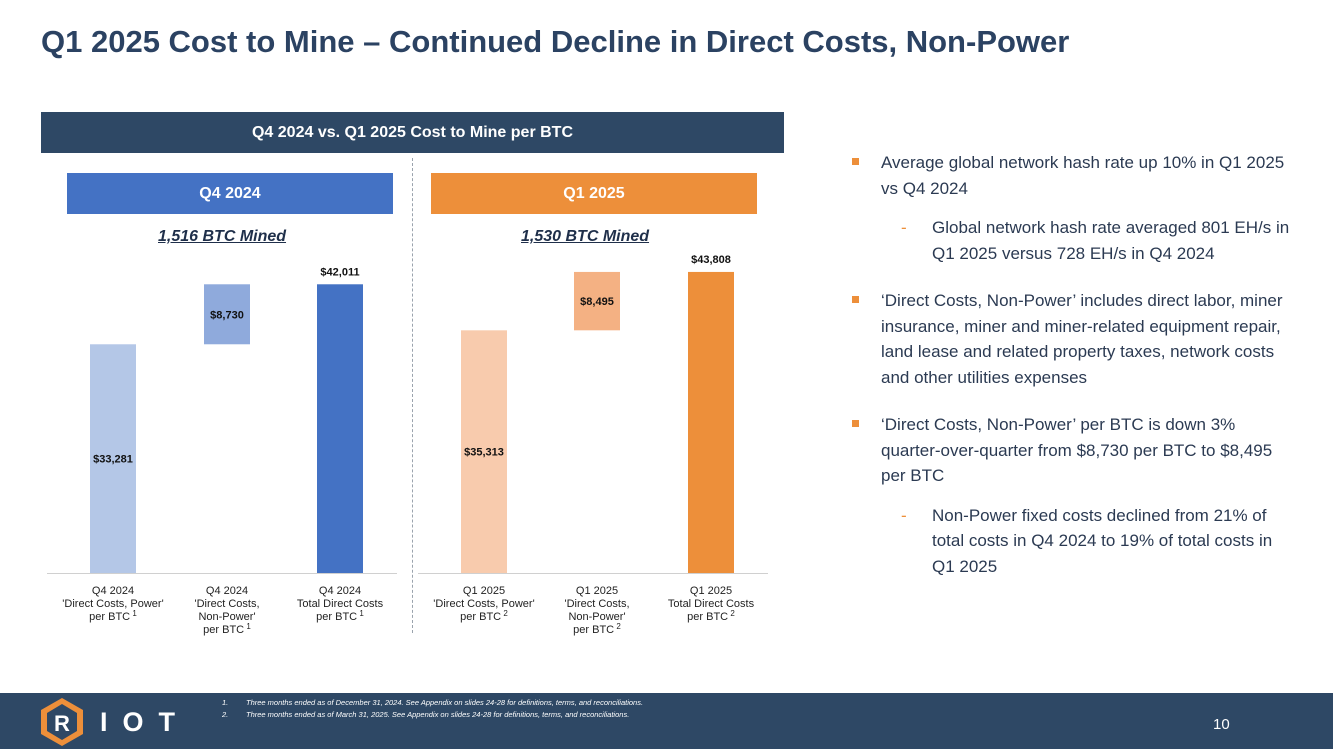  Describe the element at coordinates (112, 604) in the screenshot. I see `q4-category-label: 'Direct Costs, Power'` at that location.